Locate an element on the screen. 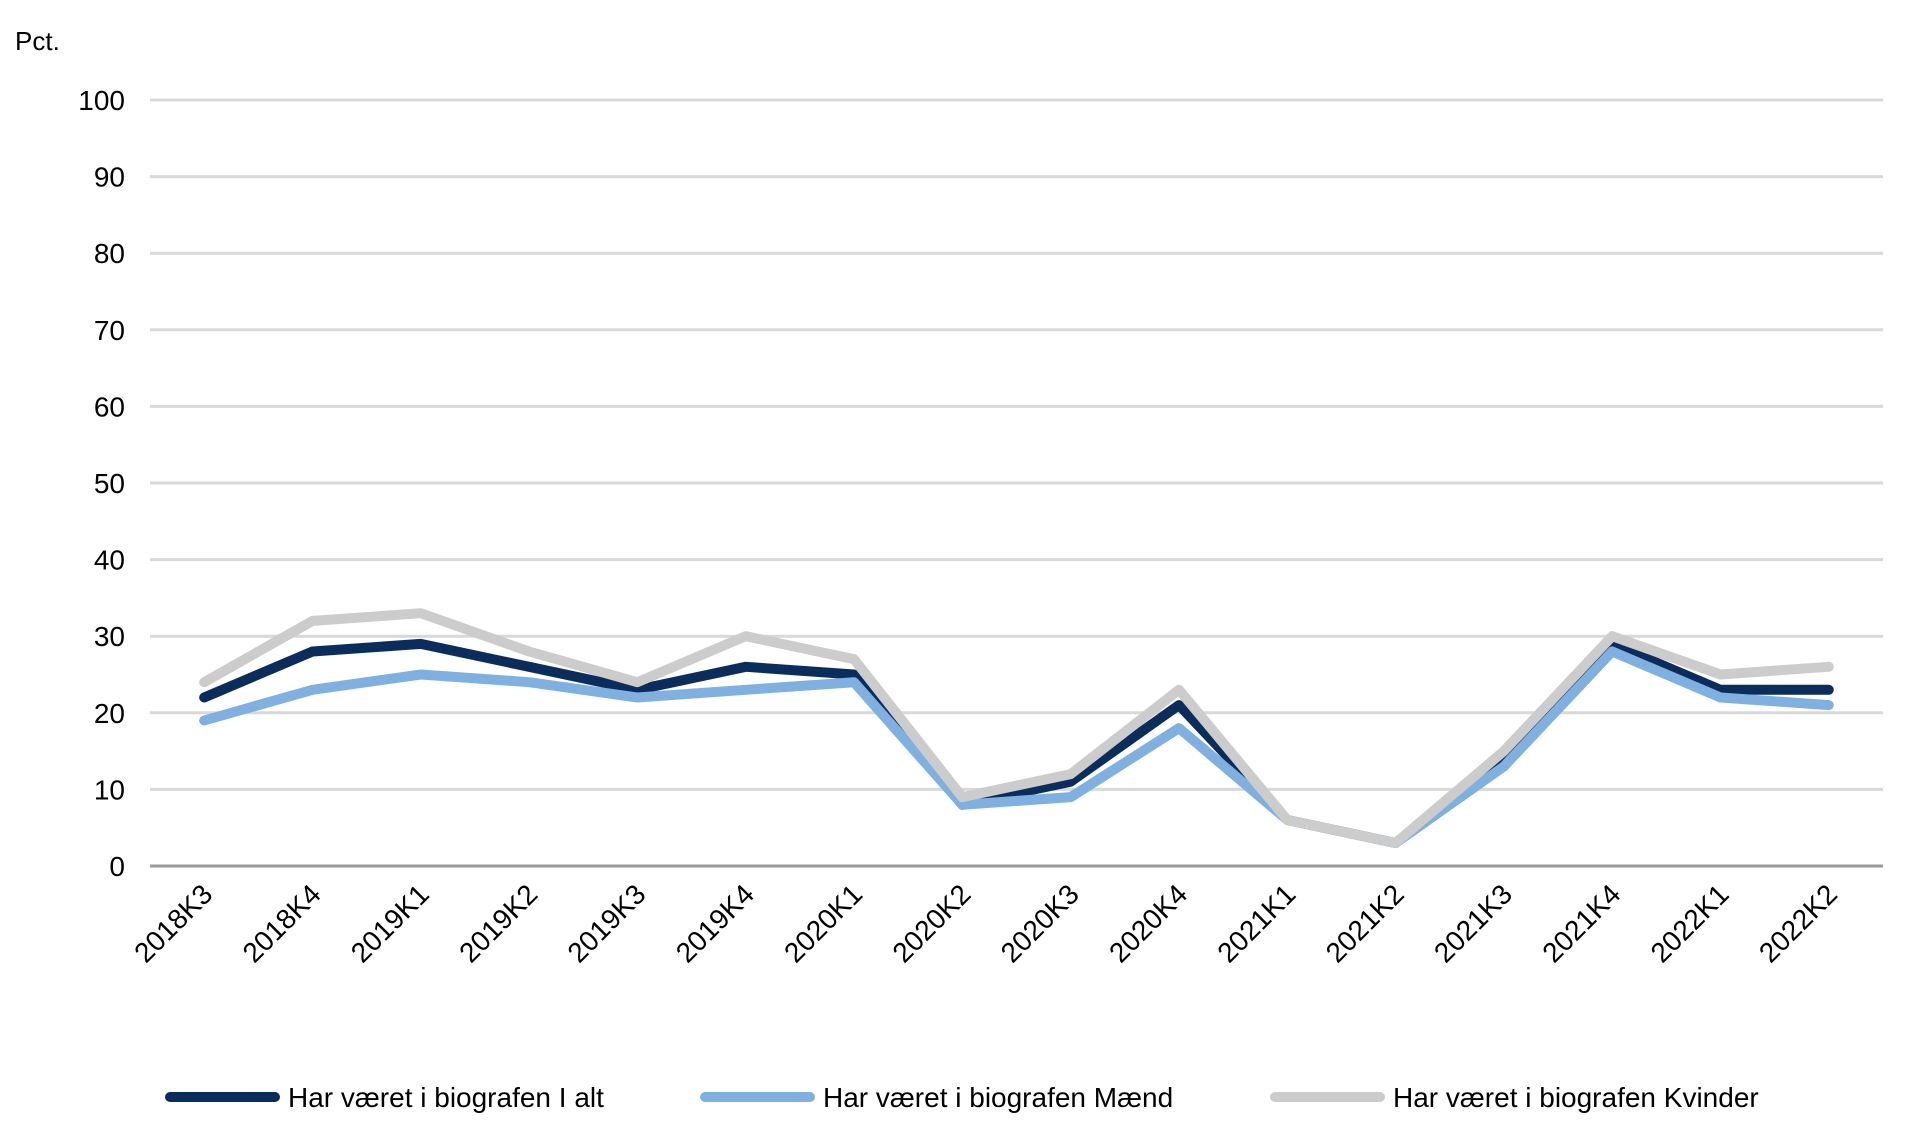 The height and width of the screenshot is (1147, 1920). x-tick-label: 2021K3 is located at coordinates (1473, 923).